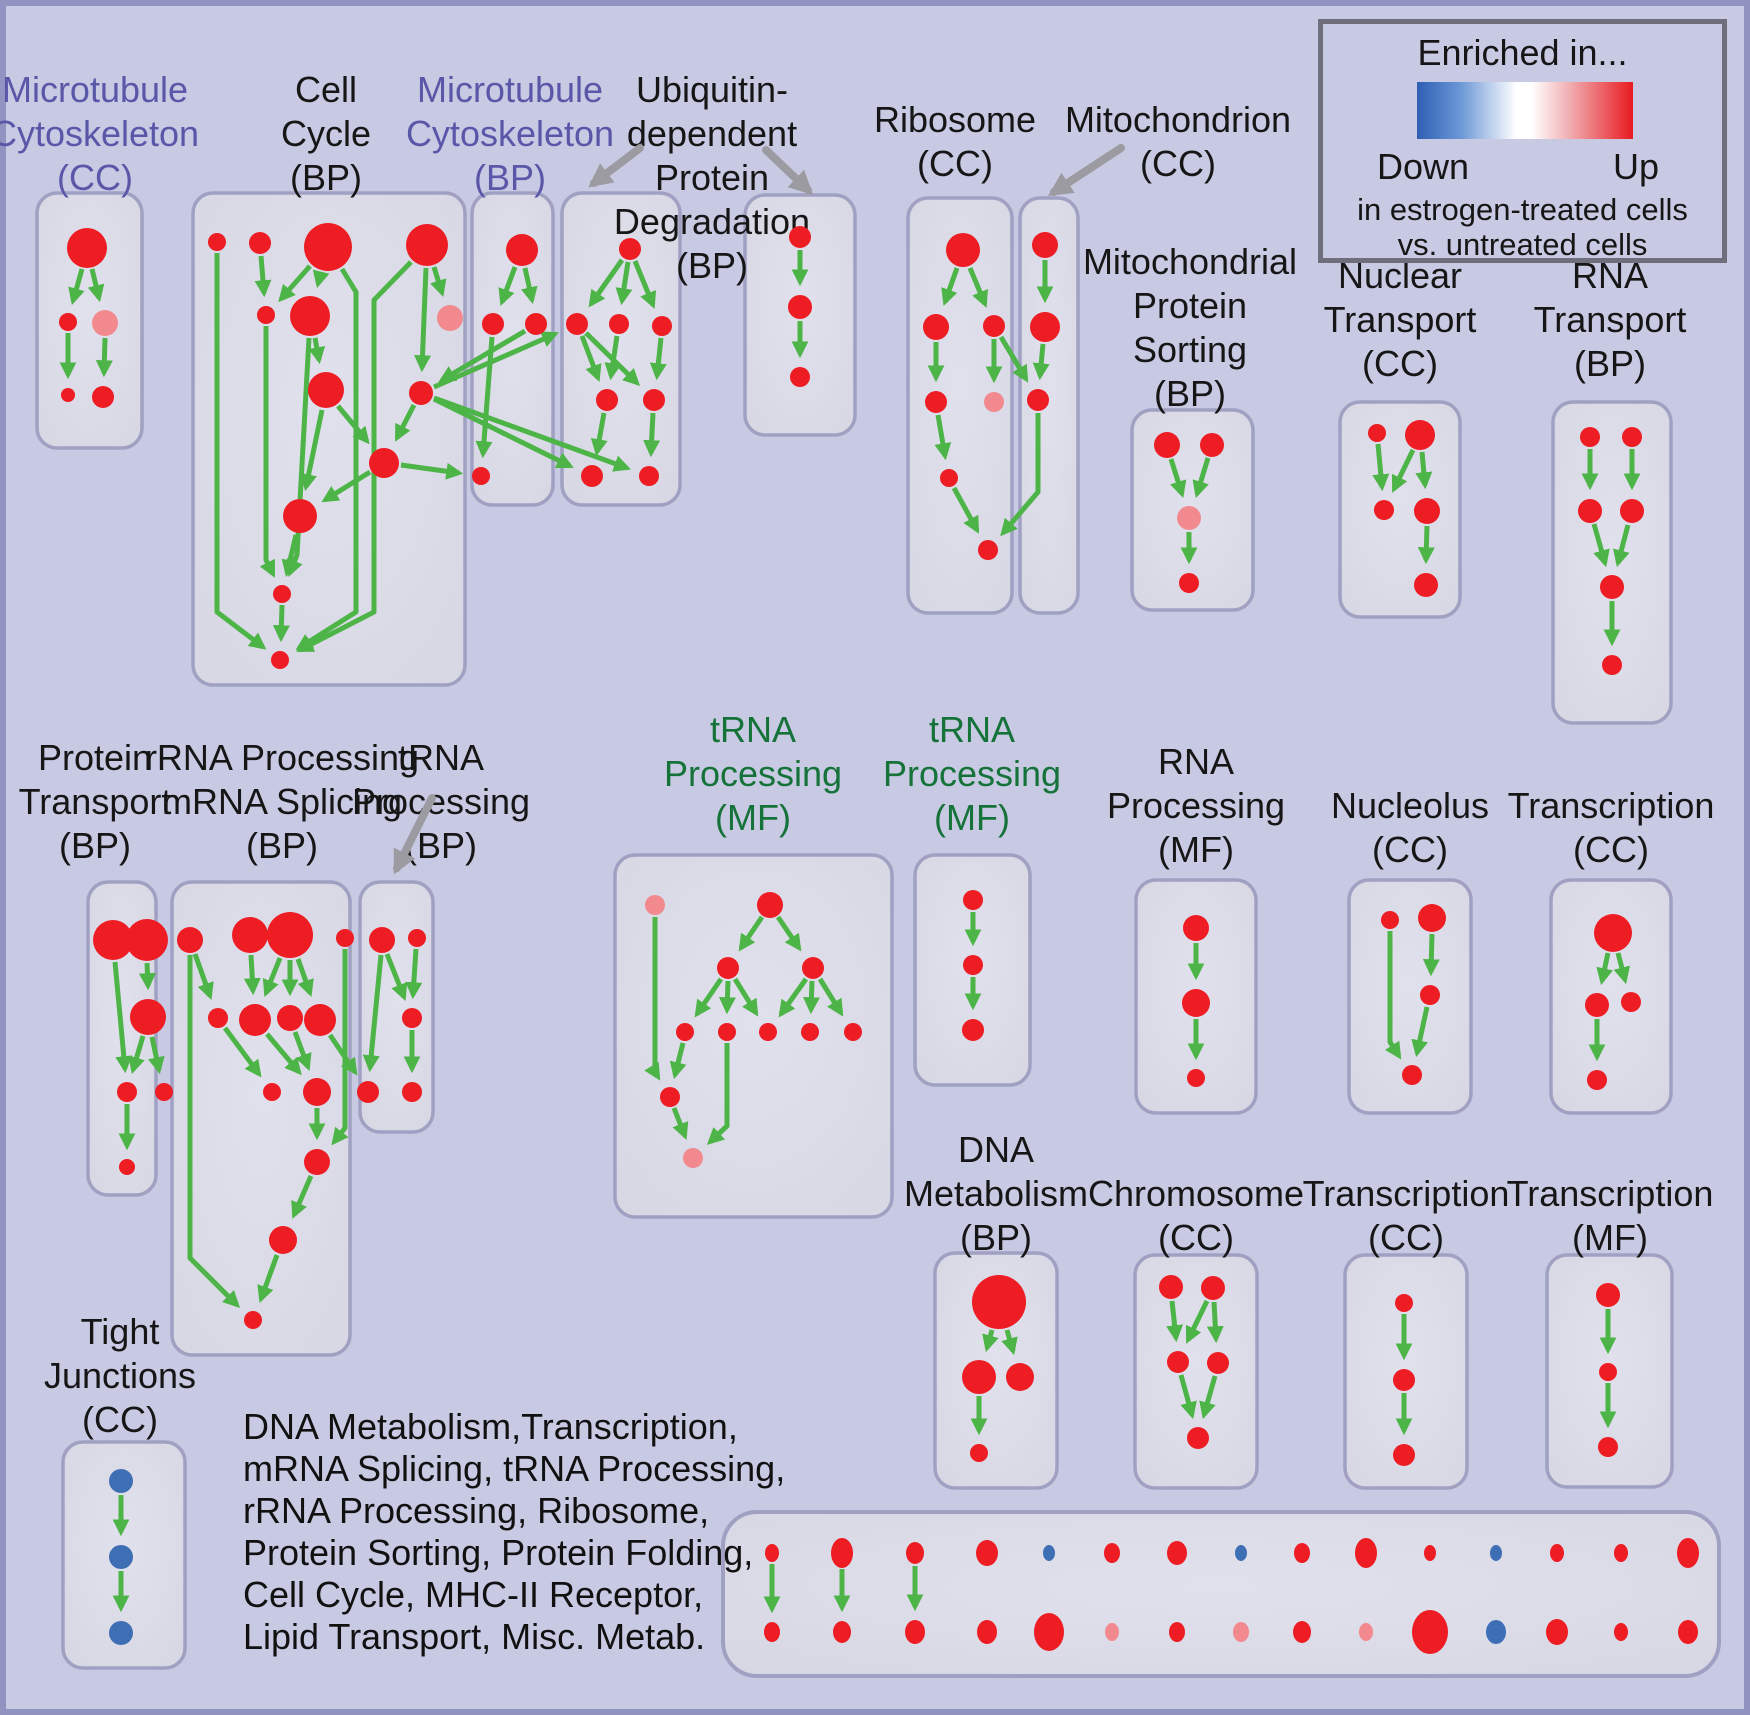 The image size is (1750, 1715). What do you see at coordinates (1190, 261) in the screenshot?
I see `category-label-mps: Mitochondrial` at bounding box center [1190, 261].